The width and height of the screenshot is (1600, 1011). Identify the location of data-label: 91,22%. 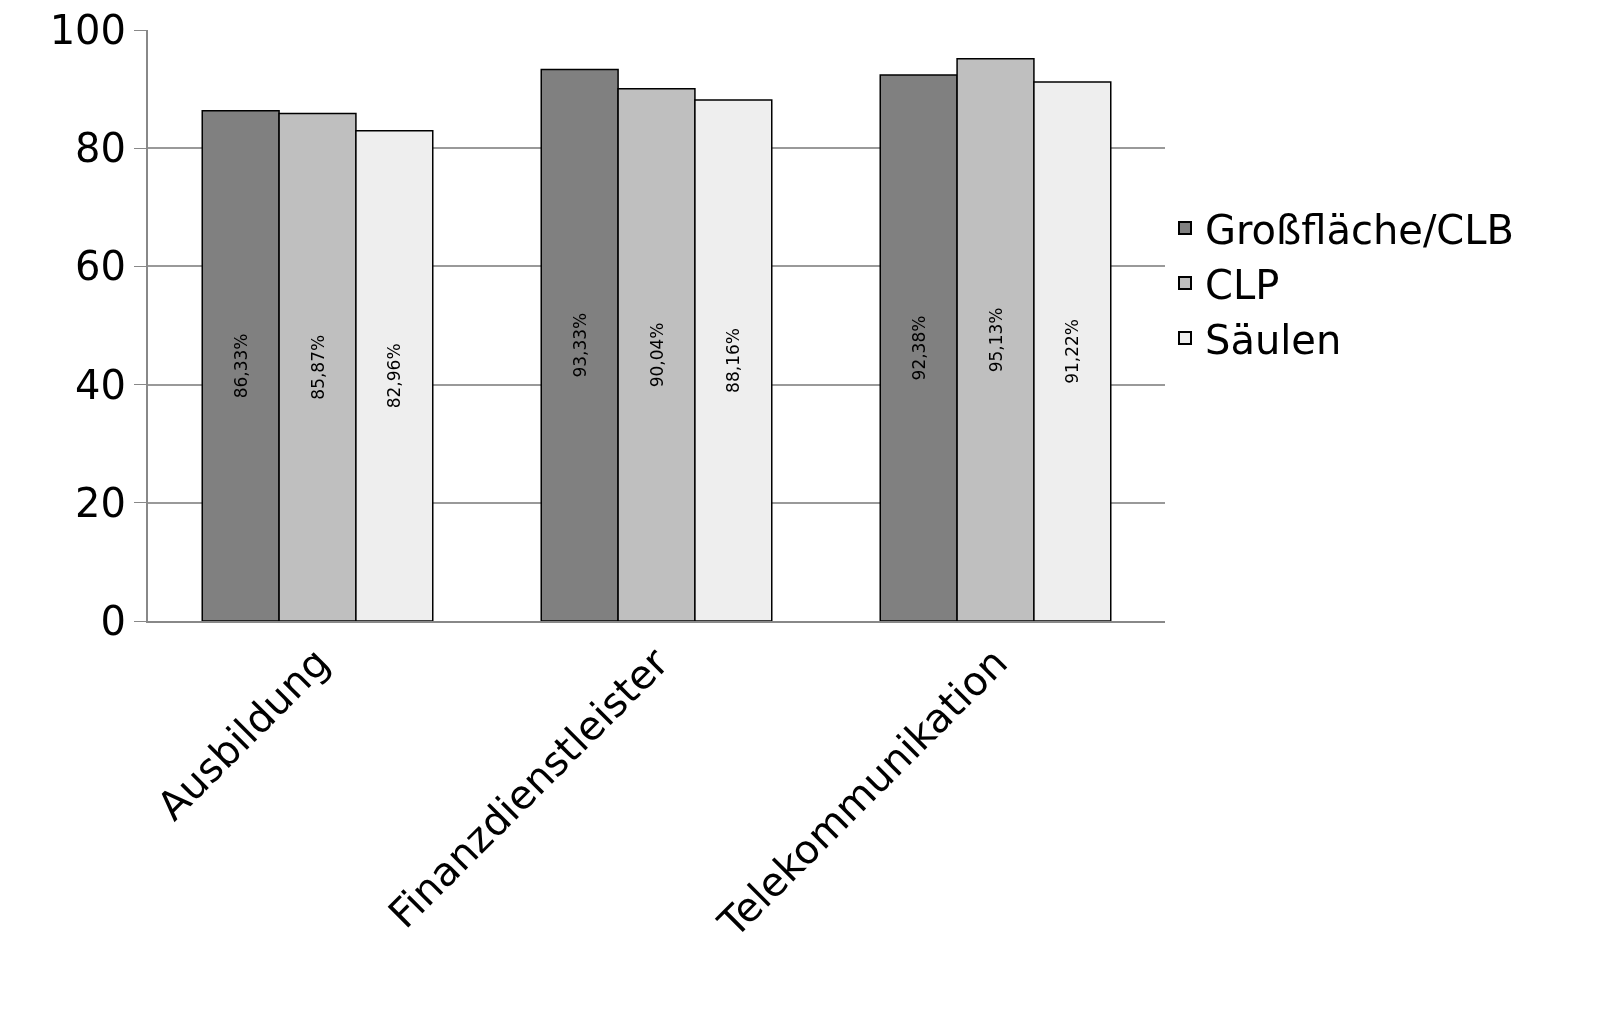
(1072, 351).